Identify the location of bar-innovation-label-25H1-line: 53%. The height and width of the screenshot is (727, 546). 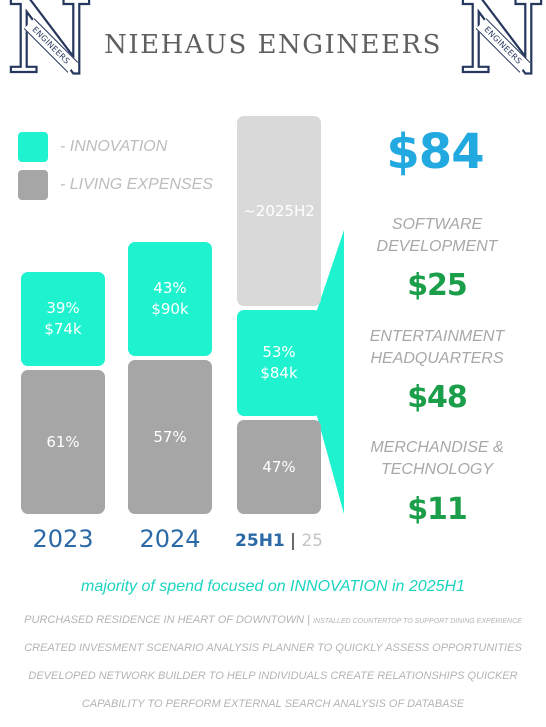
(279, 352).